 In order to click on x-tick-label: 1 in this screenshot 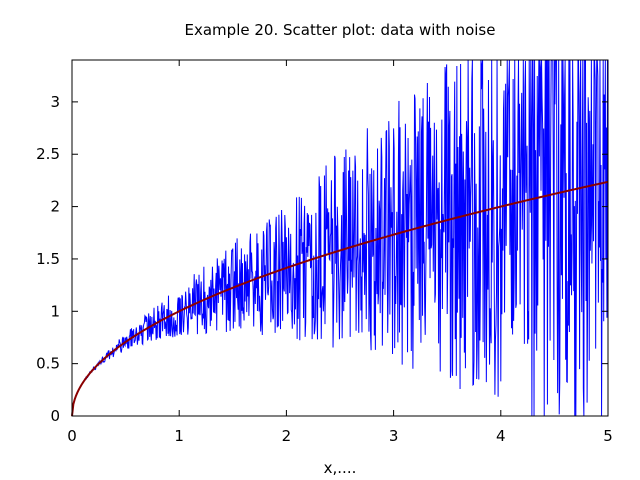, I will do `click(179, 436)`.